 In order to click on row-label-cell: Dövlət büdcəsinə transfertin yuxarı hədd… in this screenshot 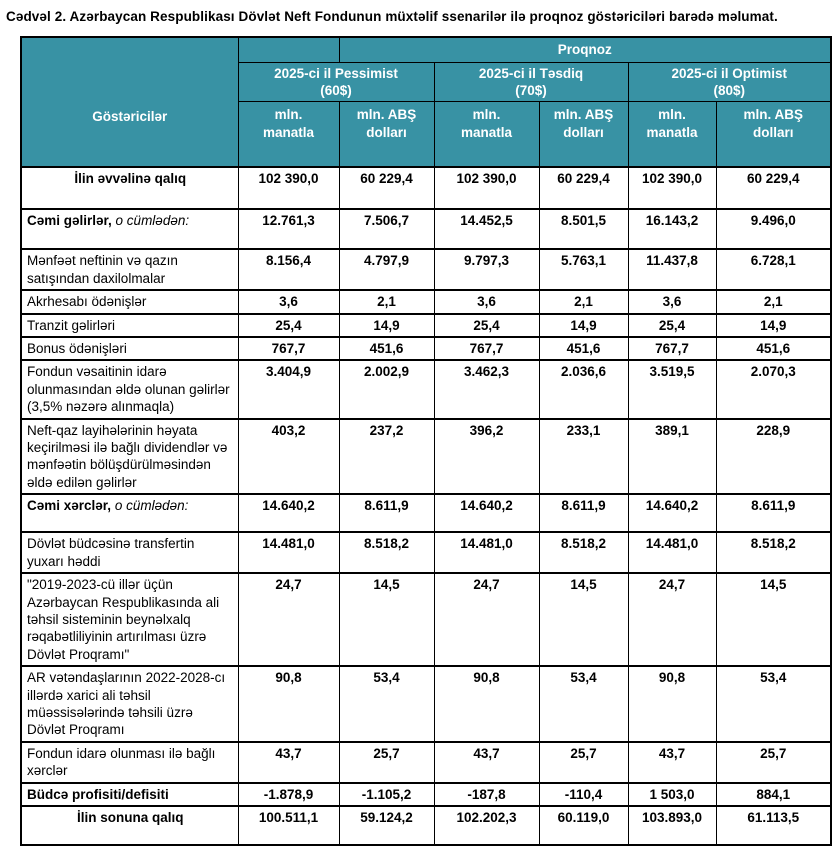, I will do `click(129, 553)`.